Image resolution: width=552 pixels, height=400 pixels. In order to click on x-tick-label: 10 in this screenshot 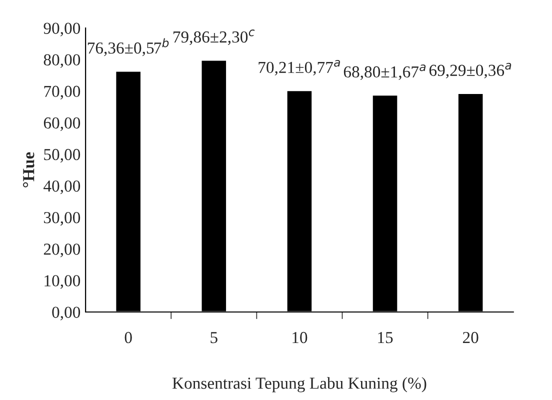, I will do `click(300, 338)`.